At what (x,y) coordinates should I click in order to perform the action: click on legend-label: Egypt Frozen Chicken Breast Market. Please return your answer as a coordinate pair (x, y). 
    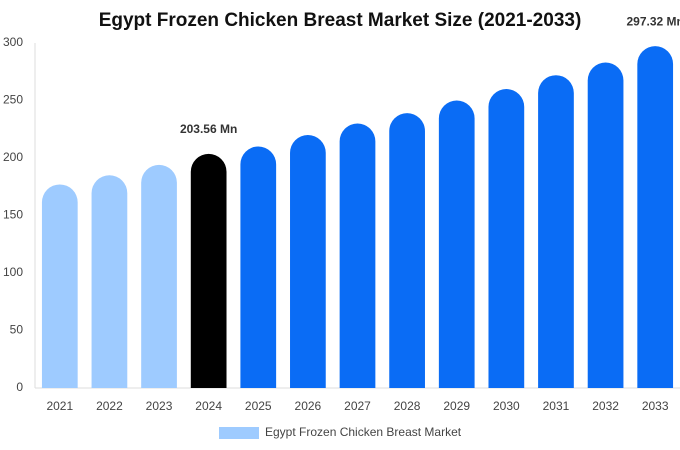
    Looking at the image, I should click on (363, 432).